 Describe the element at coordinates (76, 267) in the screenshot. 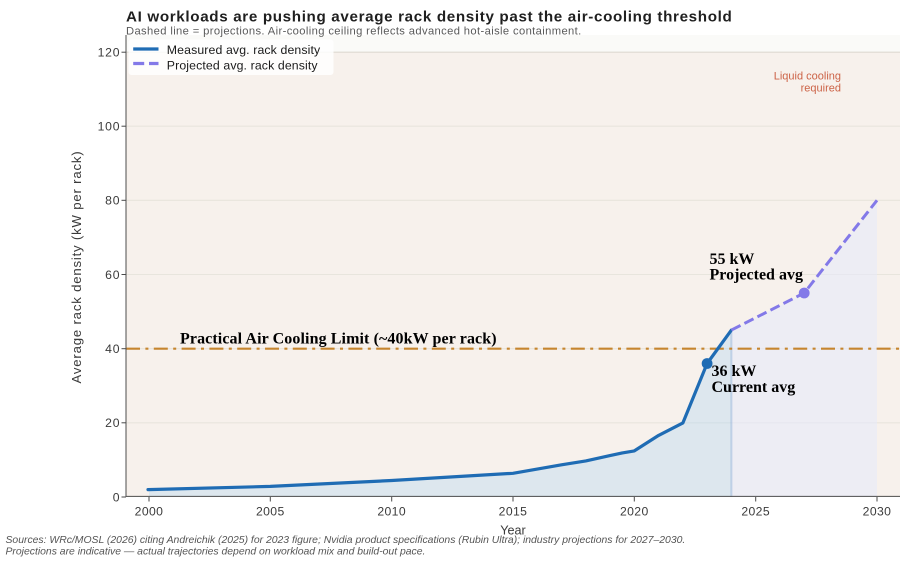

I see `svg-text:Average rack density (kW per r: Average rack density (kW per rack)` at that location.